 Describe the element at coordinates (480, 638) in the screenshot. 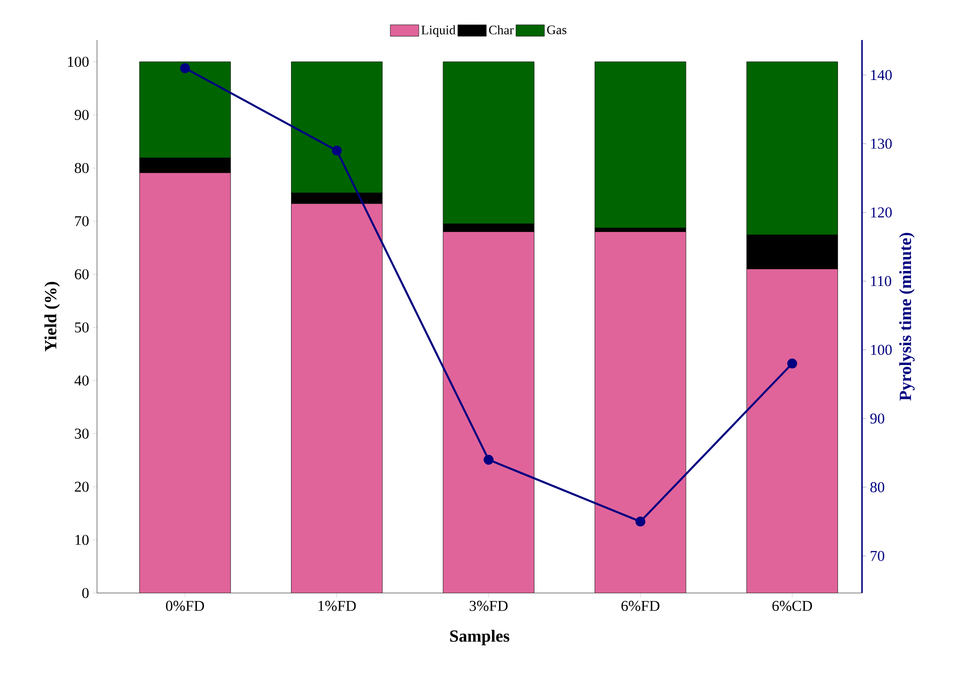

I see `x-axis-title: Samples` at that location.